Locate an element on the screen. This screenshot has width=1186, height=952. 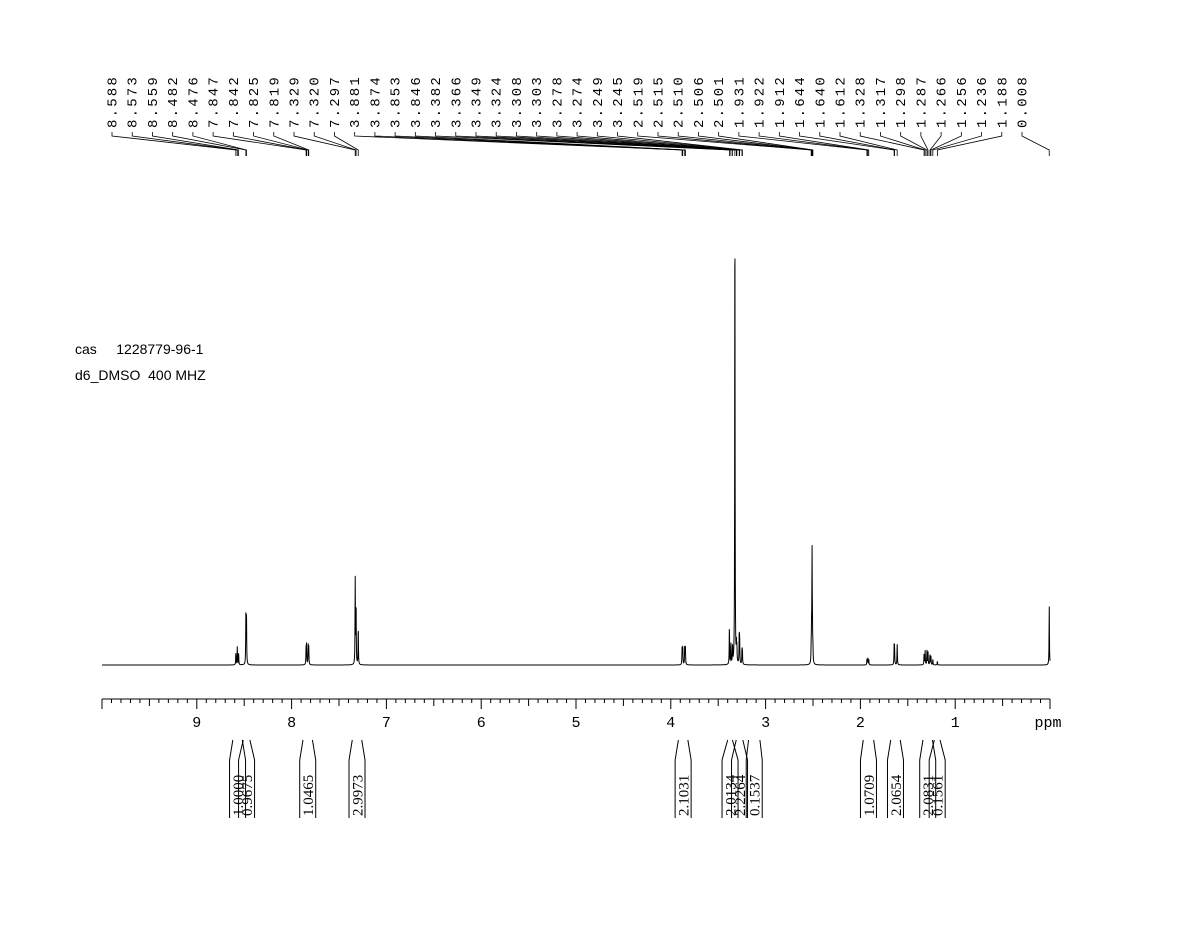
peak-label: 2.501 is located at coordinates (720, 101).